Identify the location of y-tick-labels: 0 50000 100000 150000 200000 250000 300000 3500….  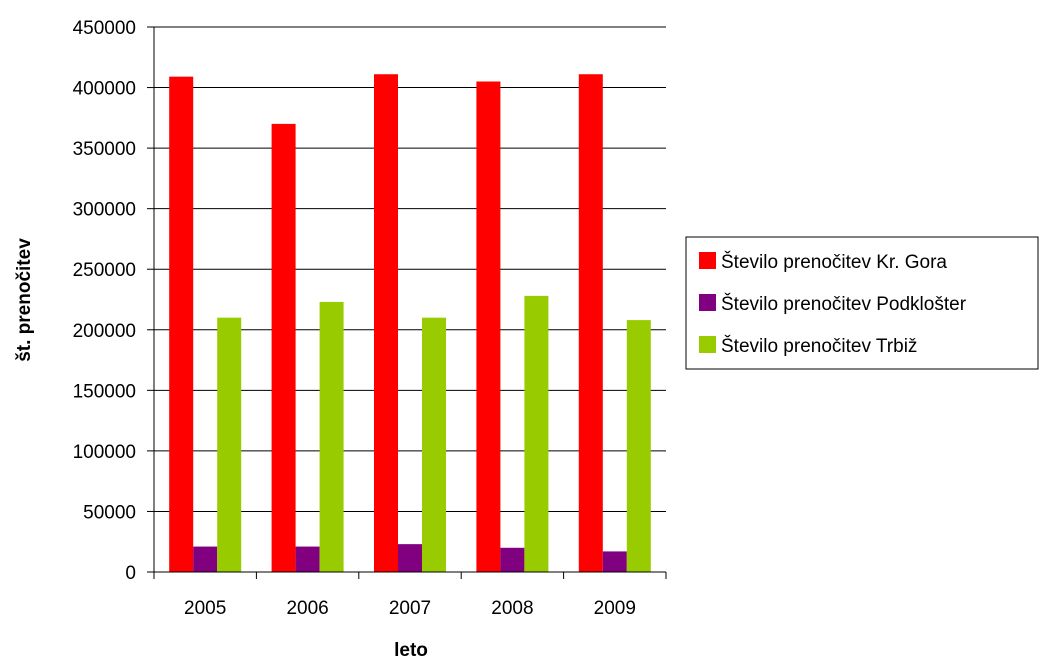
(104, 301).